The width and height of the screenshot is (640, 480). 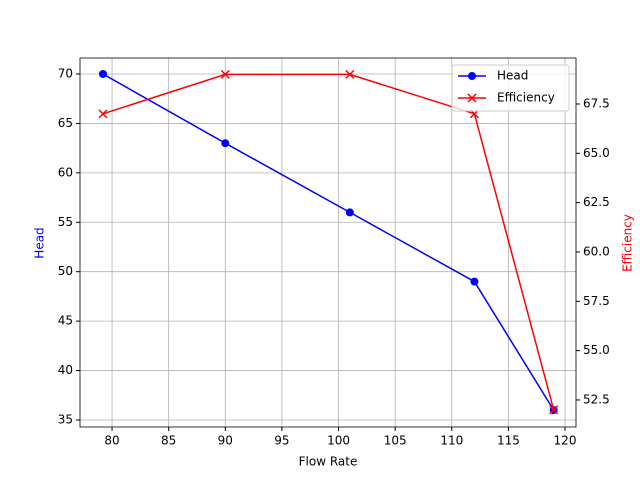 I want to click on x-axis-label: Flow Rate, so click(x=328, y=462).